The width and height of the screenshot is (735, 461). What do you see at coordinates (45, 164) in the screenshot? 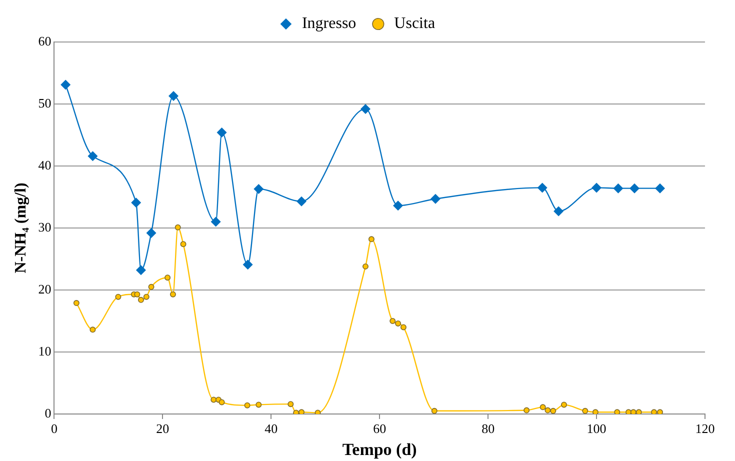
I see `y-tick-label: 40` at bounding box center [45, 164].